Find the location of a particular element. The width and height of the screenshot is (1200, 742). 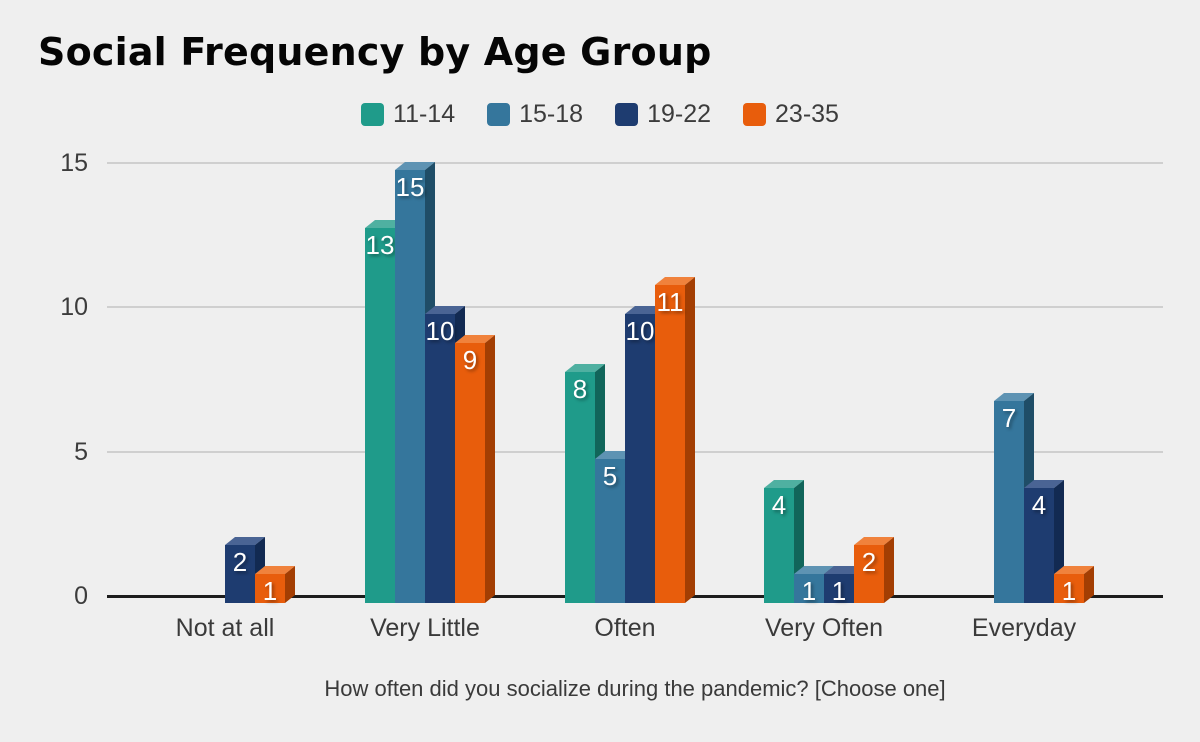

bar-19-22-Very Often: 1 is located at coordinates (844, 586).